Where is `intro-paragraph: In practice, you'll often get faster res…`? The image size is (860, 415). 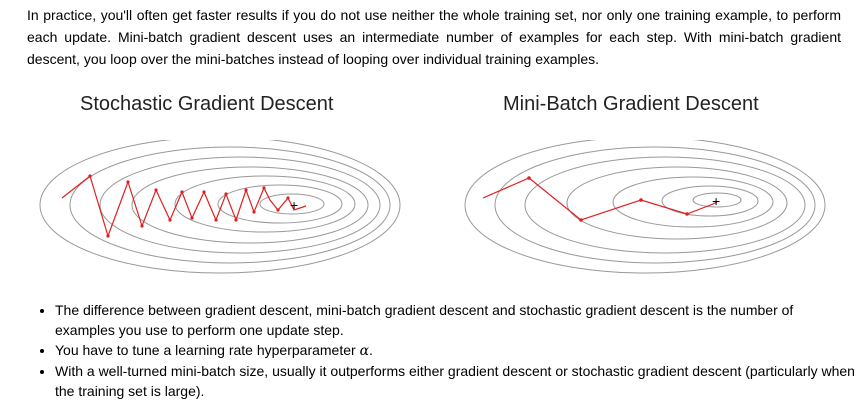
intro-paragraph: In practice, you'll often get faster res… is located at coordinates (434, 37).